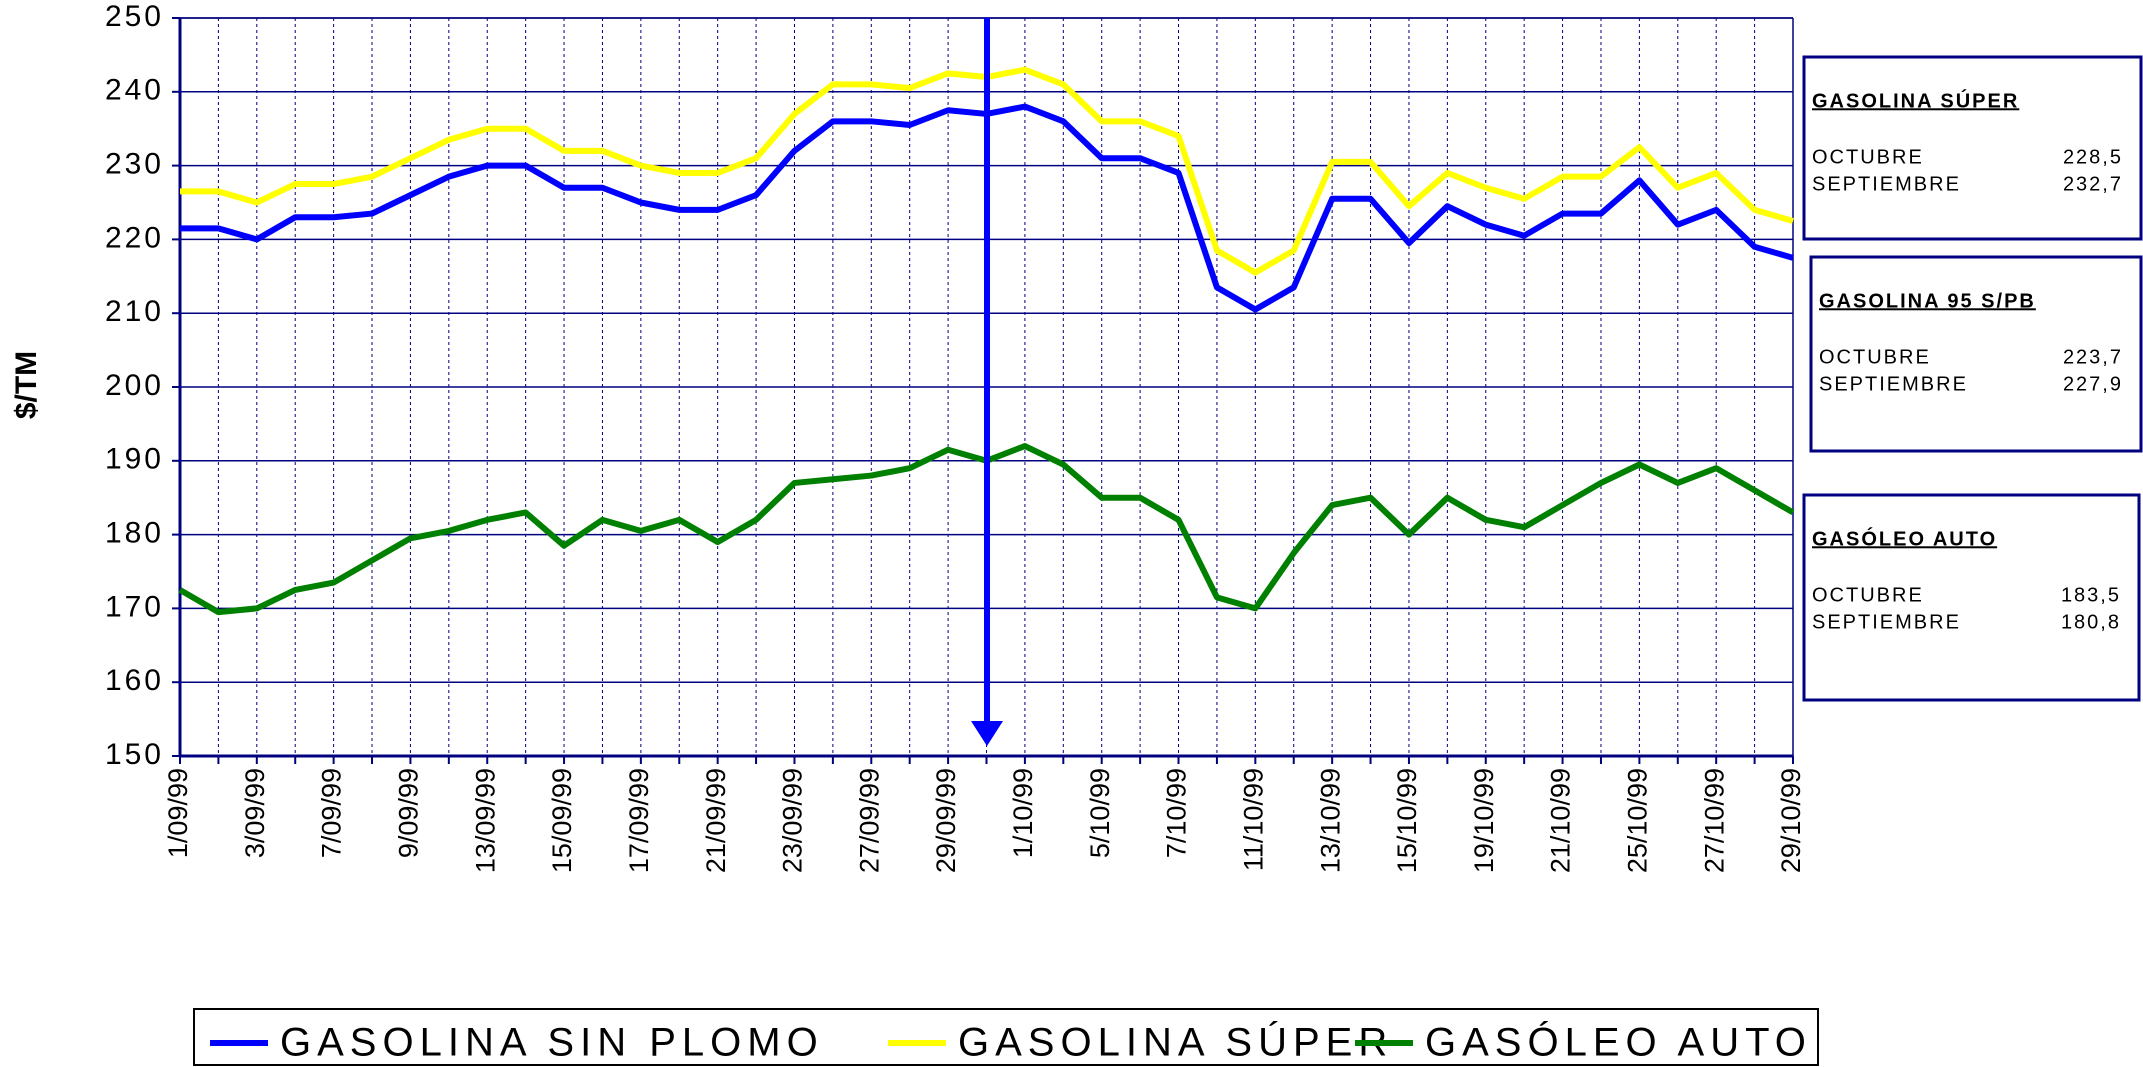 The width and height of the screenshot is (2143, 1067). I want to click on y-tick-label: 150, so click(134, 754).